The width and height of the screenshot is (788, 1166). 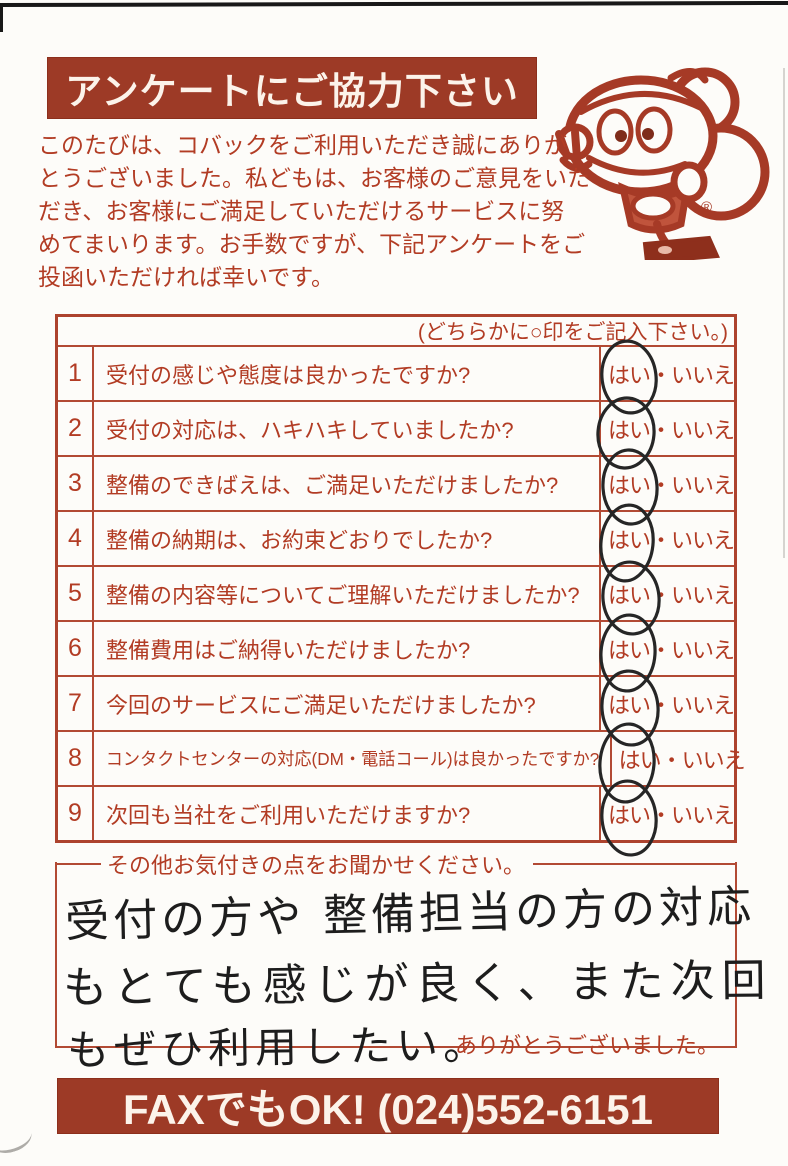 I want to click on kobac-monkey-mascot-icon: ®, so click(x=662, y=162).